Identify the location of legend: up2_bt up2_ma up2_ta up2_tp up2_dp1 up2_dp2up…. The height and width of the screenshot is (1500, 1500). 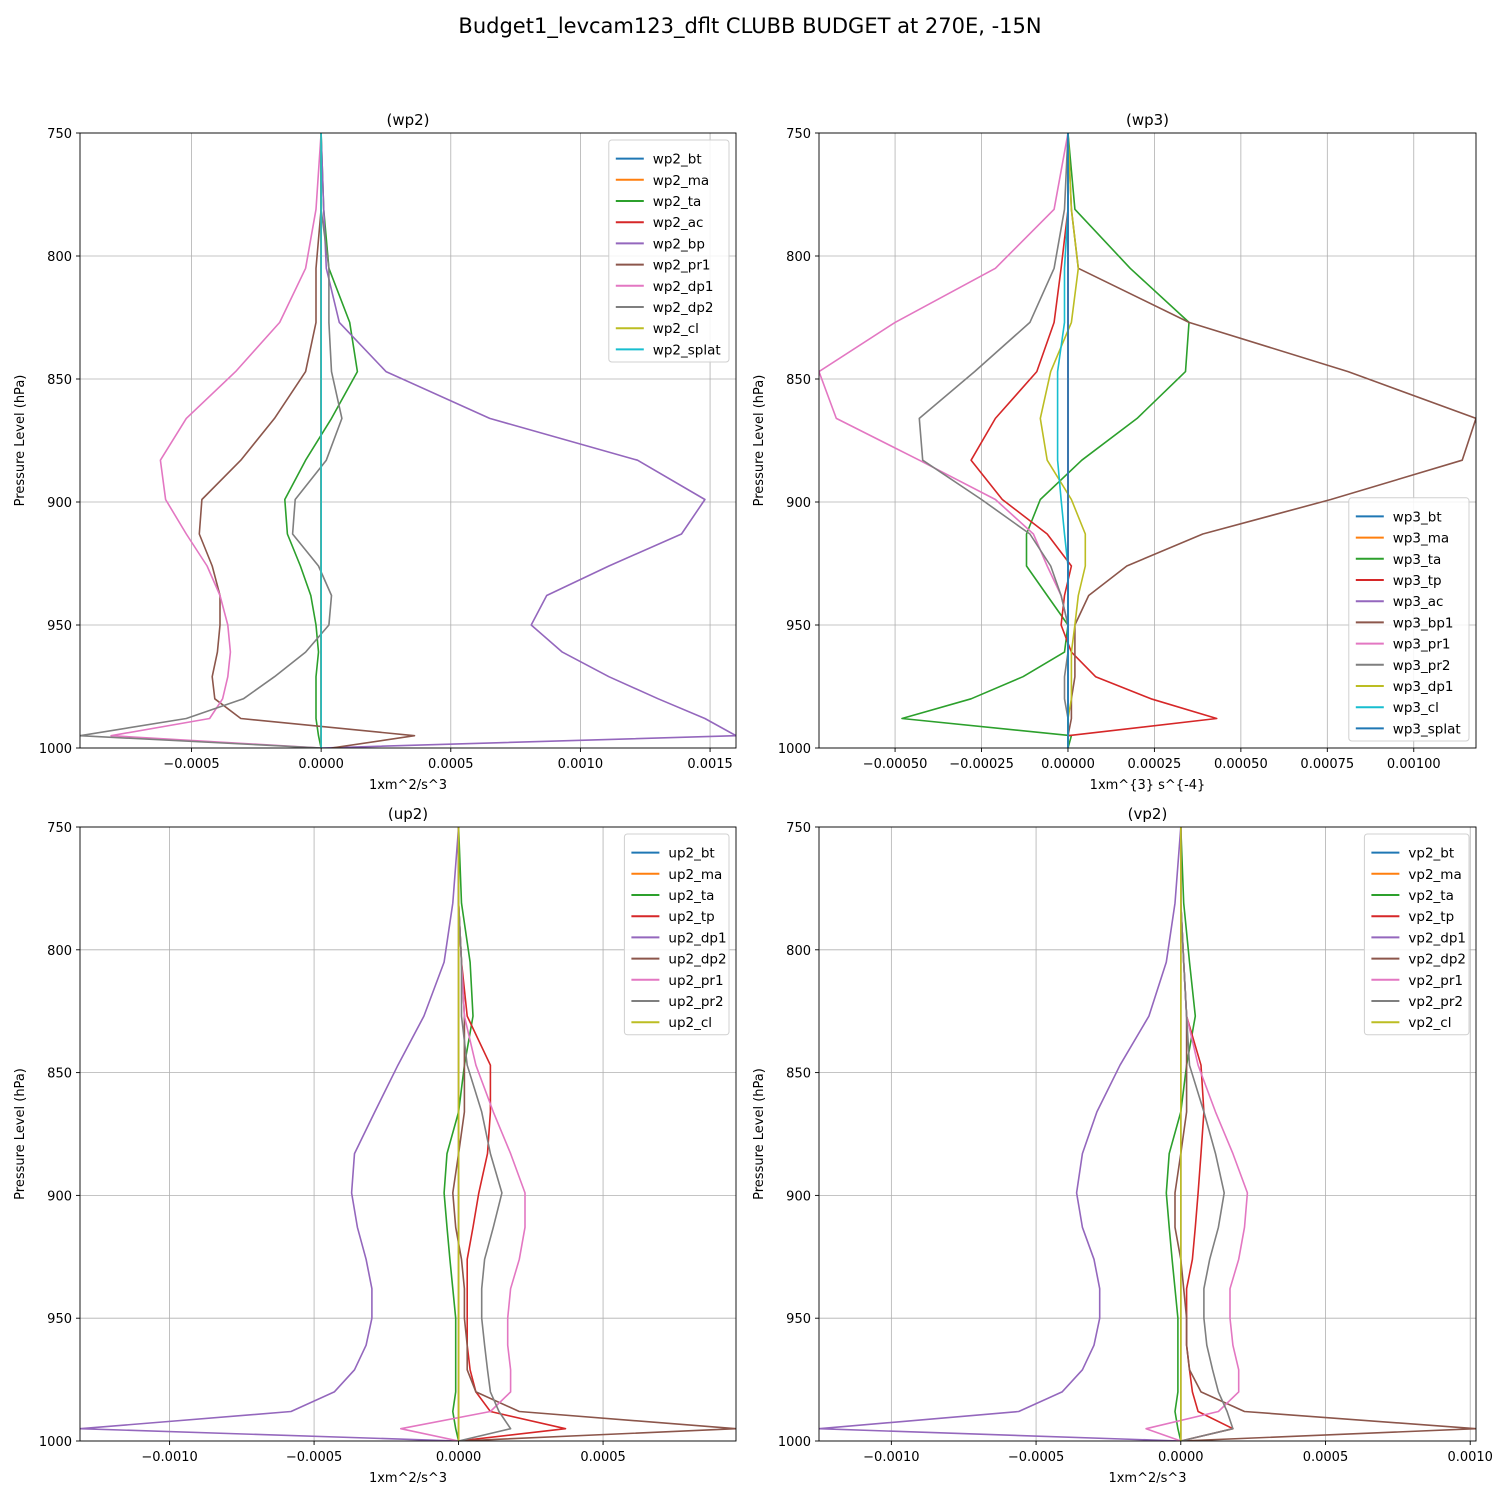
(676, 934).